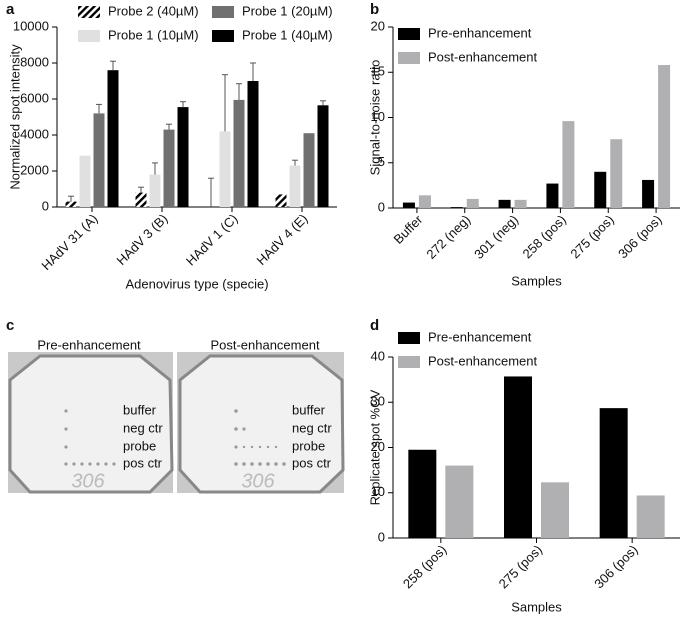 The height and width of the screenshot is (619, 685). What do you see at coordinates (69, 242) in the screenshot?
I see `x-tick-label: HAdV 31 (A)` at bounding box center [69, 242].